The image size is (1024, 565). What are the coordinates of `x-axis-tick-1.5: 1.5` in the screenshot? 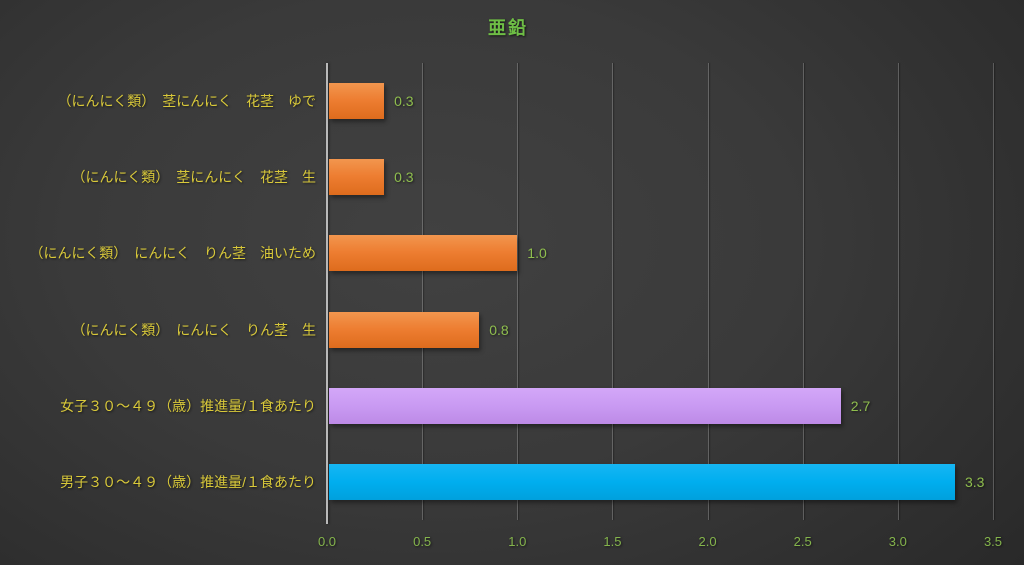 It's located at (612, 541).